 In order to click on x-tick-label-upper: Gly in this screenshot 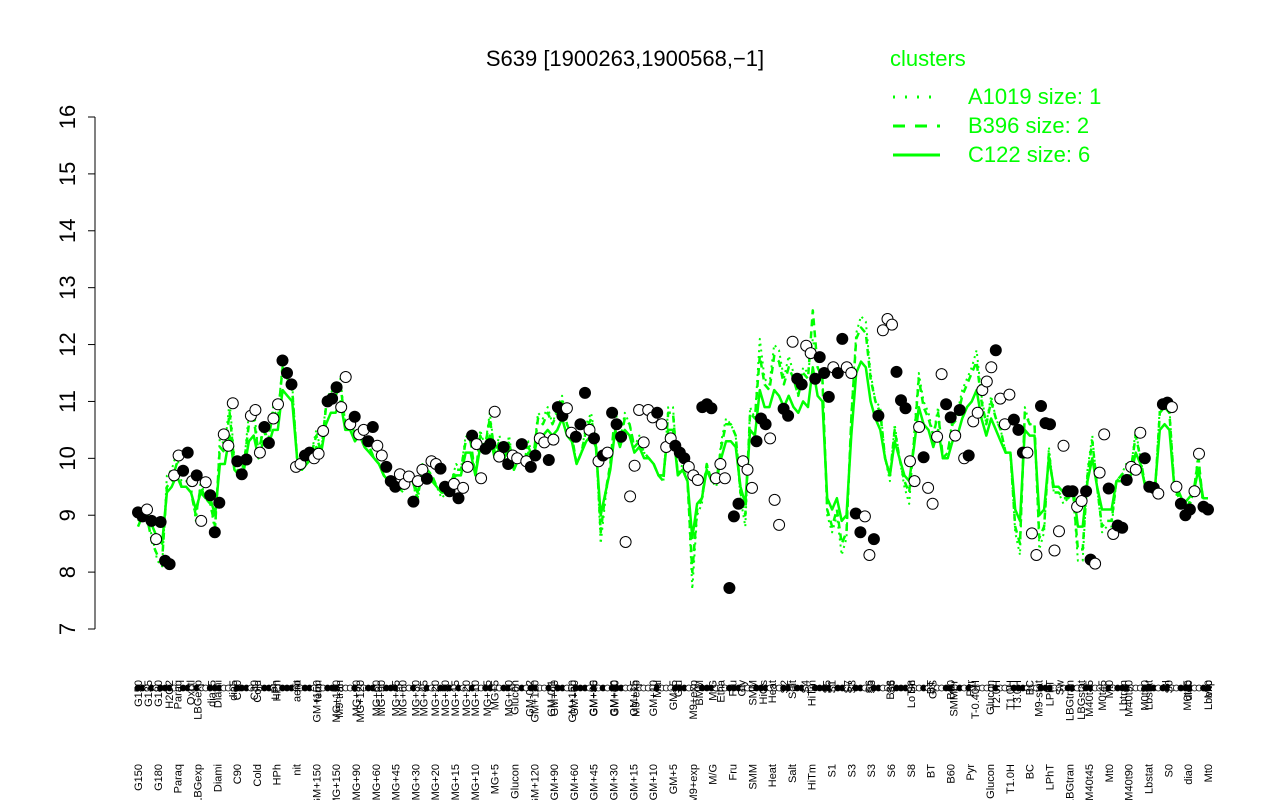, I will do `click(743, 688)`.